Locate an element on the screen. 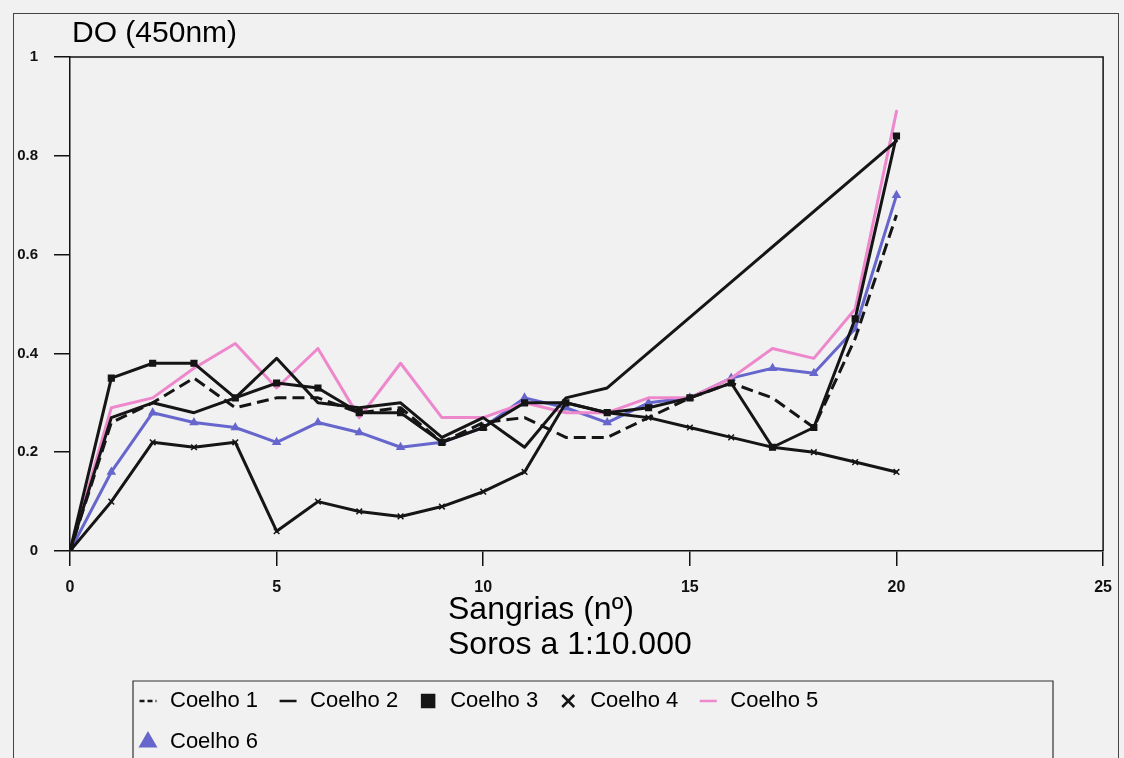 The image size is (1124, 758). y-tick-label: 0.6 is located at coordinates (27, 253).